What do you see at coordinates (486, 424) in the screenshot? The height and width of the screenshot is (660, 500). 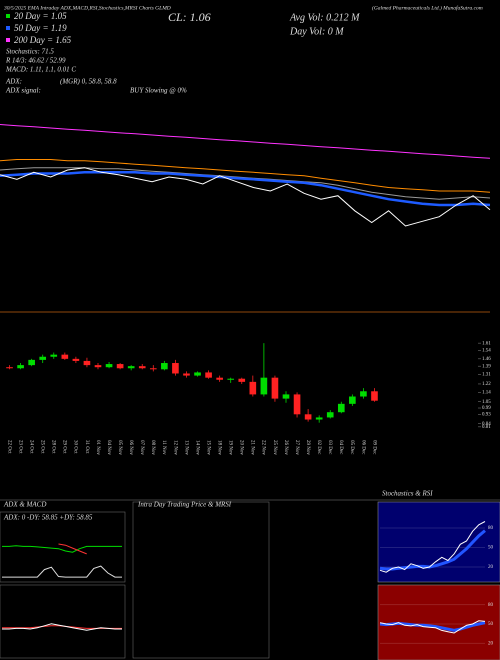 I see `y-tick-label: 0.84` at bounding box center [486, 424].